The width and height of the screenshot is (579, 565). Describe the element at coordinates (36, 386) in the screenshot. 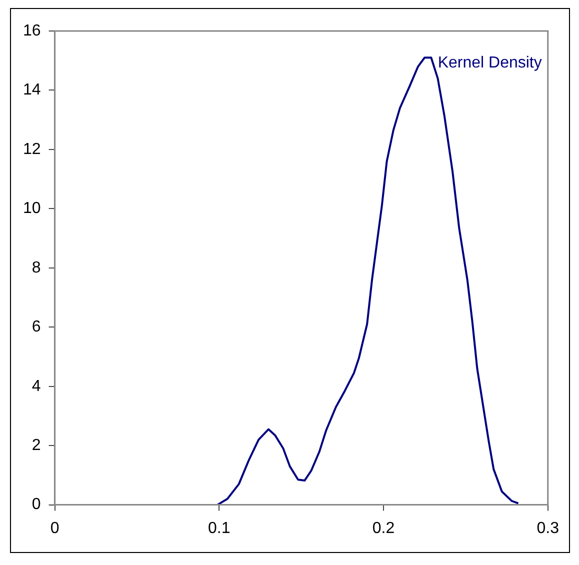

I see `y-tick-label: 4` at that location.